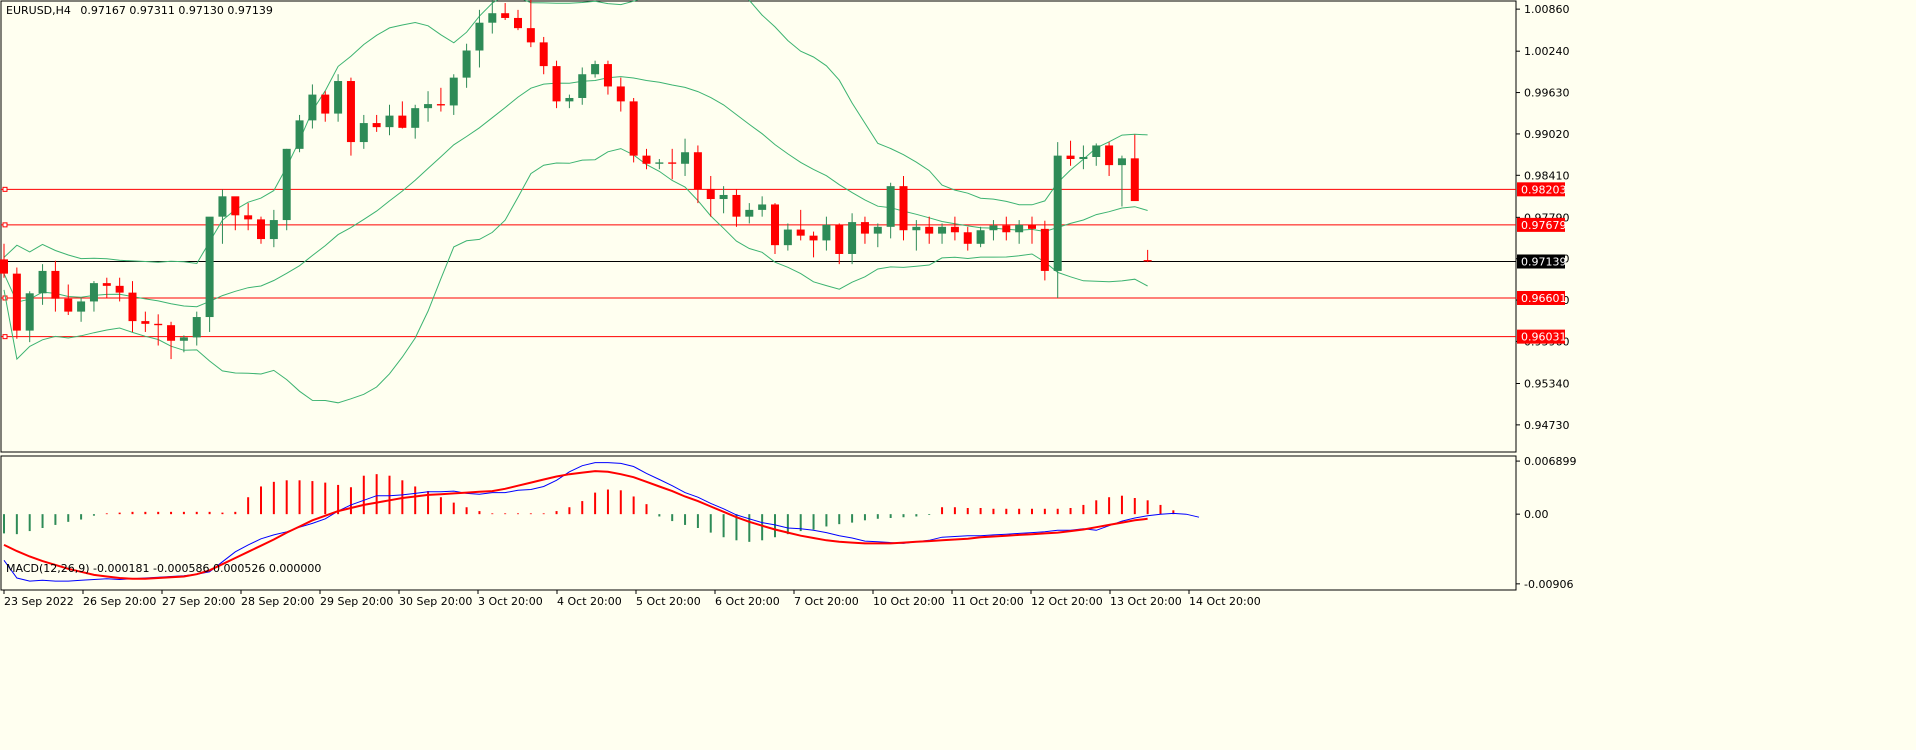 Image resolution: width=1916 pixels, height=750 pixels. I want to click on time-tick-label: 30 Sep 20:00, so click(435, 601).